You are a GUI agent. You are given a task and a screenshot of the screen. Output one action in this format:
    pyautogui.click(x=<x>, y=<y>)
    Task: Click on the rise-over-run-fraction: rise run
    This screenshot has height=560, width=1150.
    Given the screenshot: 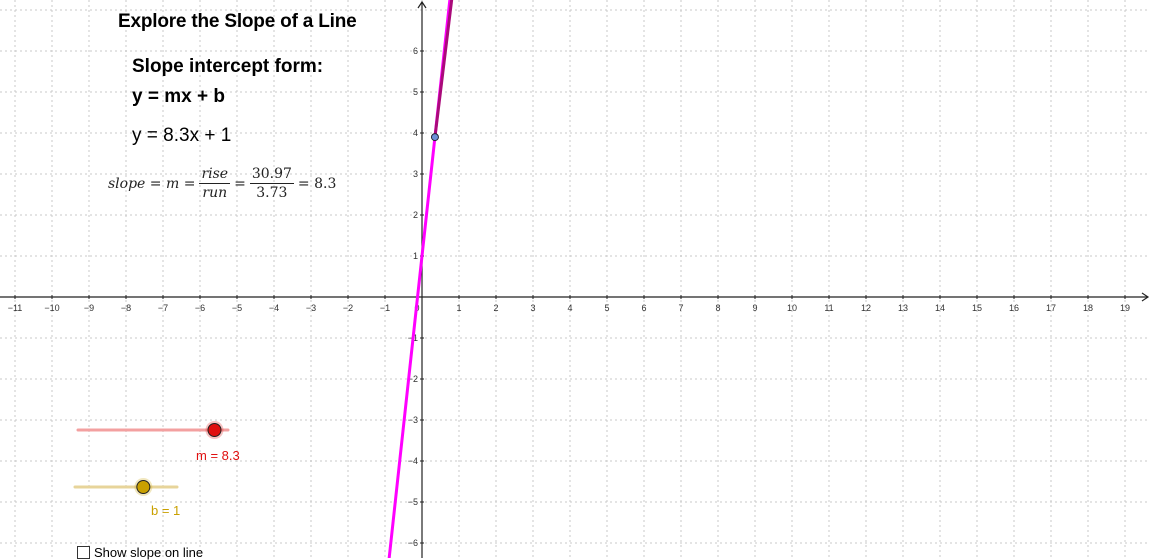 What is the action you would take?
    pyautogui.click(x=215, y=183)
    